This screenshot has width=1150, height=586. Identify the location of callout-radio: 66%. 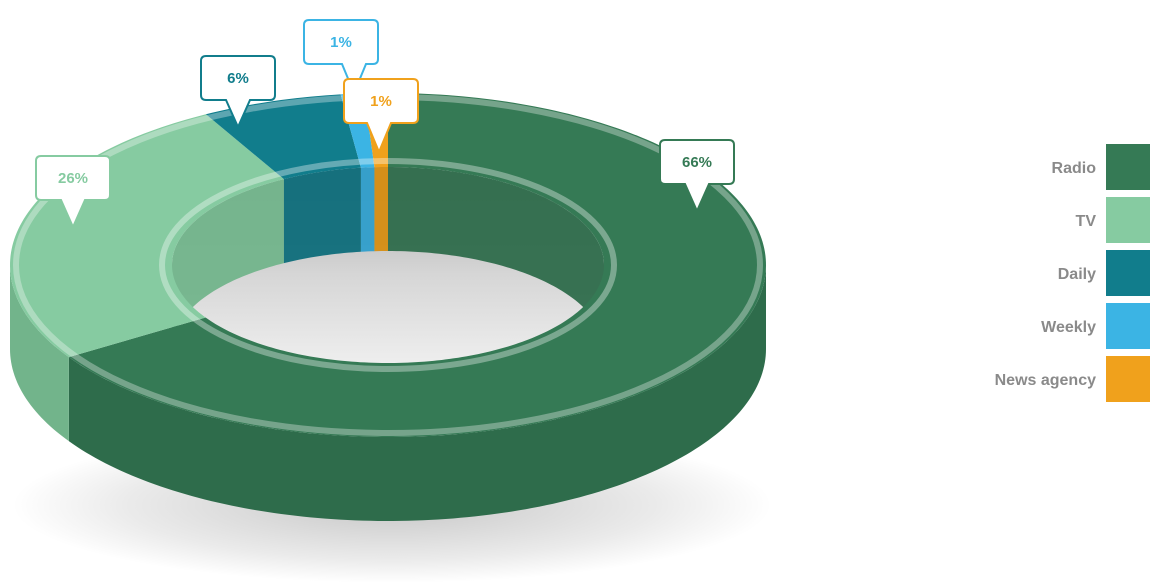
(697, 176).